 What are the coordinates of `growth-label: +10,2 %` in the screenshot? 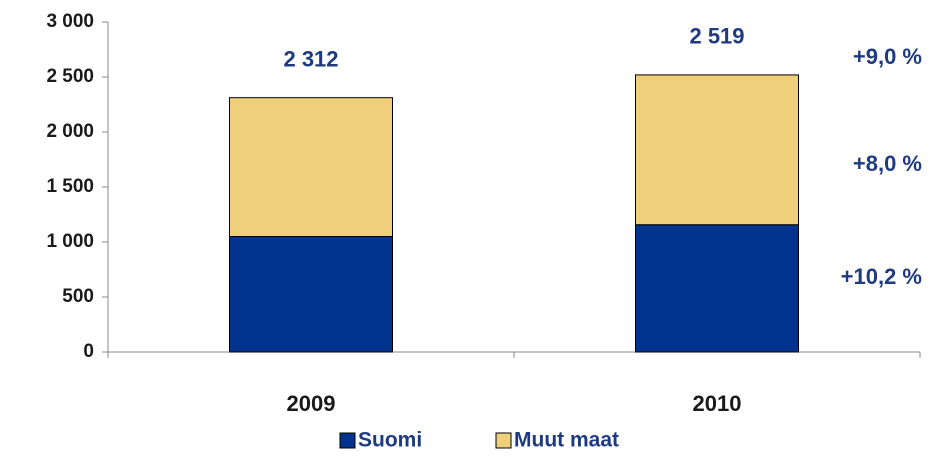 It's located at (881, 276).